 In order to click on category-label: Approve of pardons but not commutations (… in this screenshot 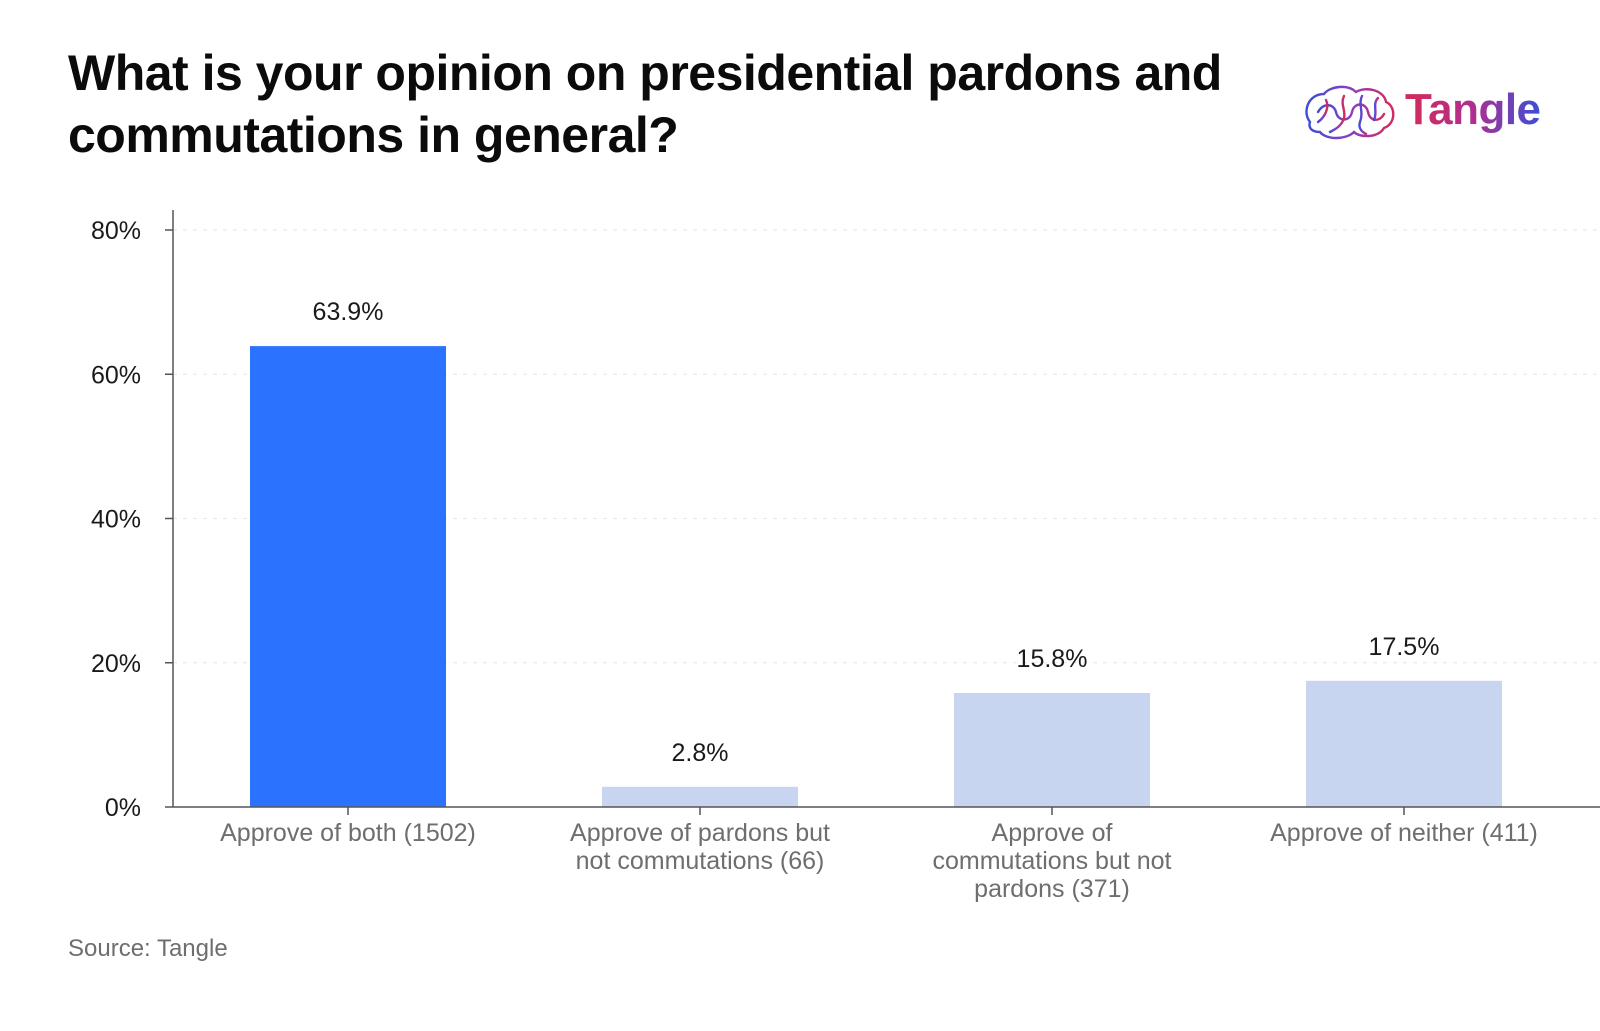, I will do `click(700, 847)`.